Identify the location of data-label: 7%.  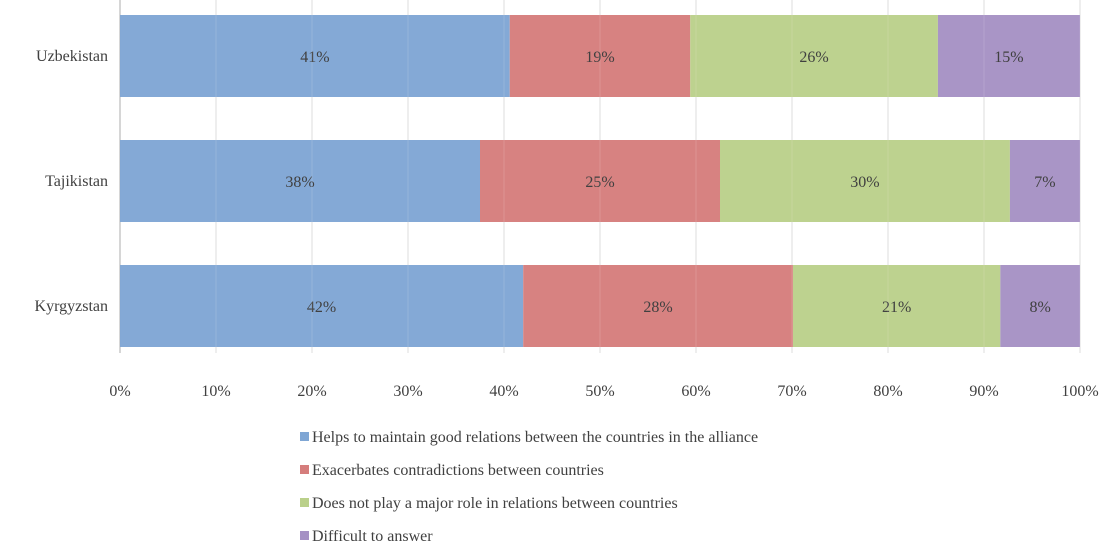
(1044, 182).